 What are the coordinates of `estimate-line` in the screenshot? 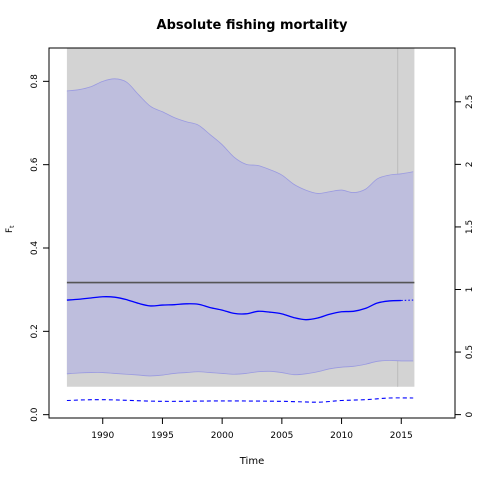 It's located at (234, 308).